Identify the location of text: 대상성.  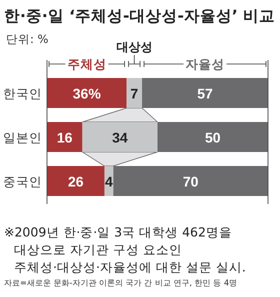
(134, 47).